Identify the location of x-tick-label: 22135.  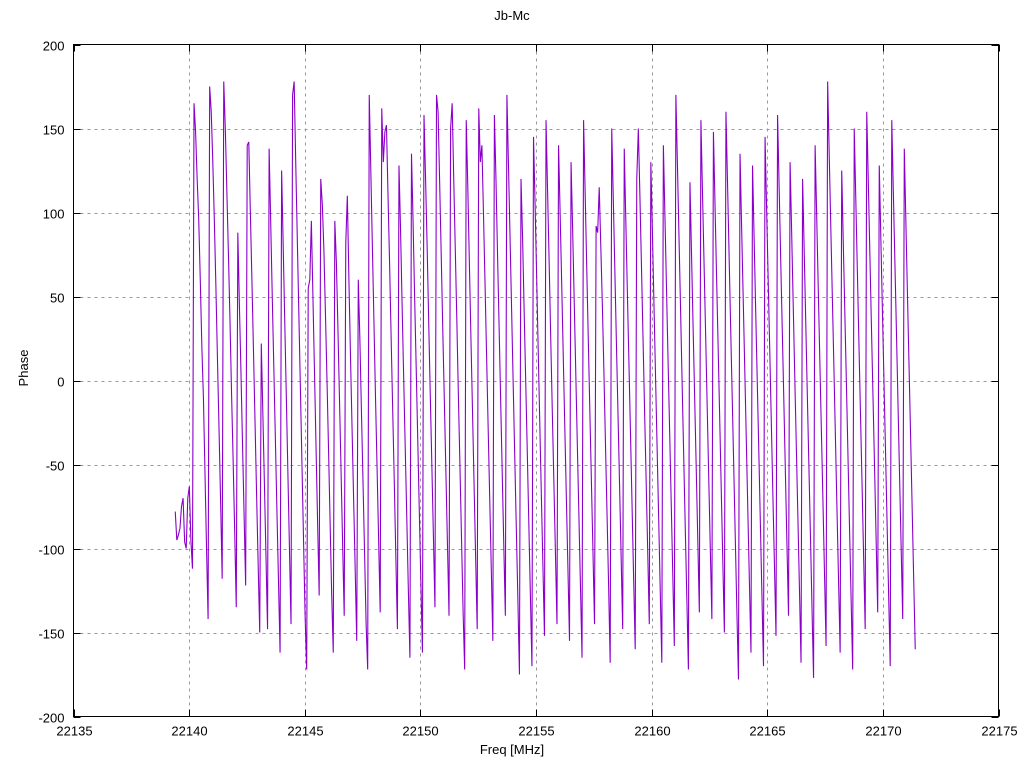
(74, 731).